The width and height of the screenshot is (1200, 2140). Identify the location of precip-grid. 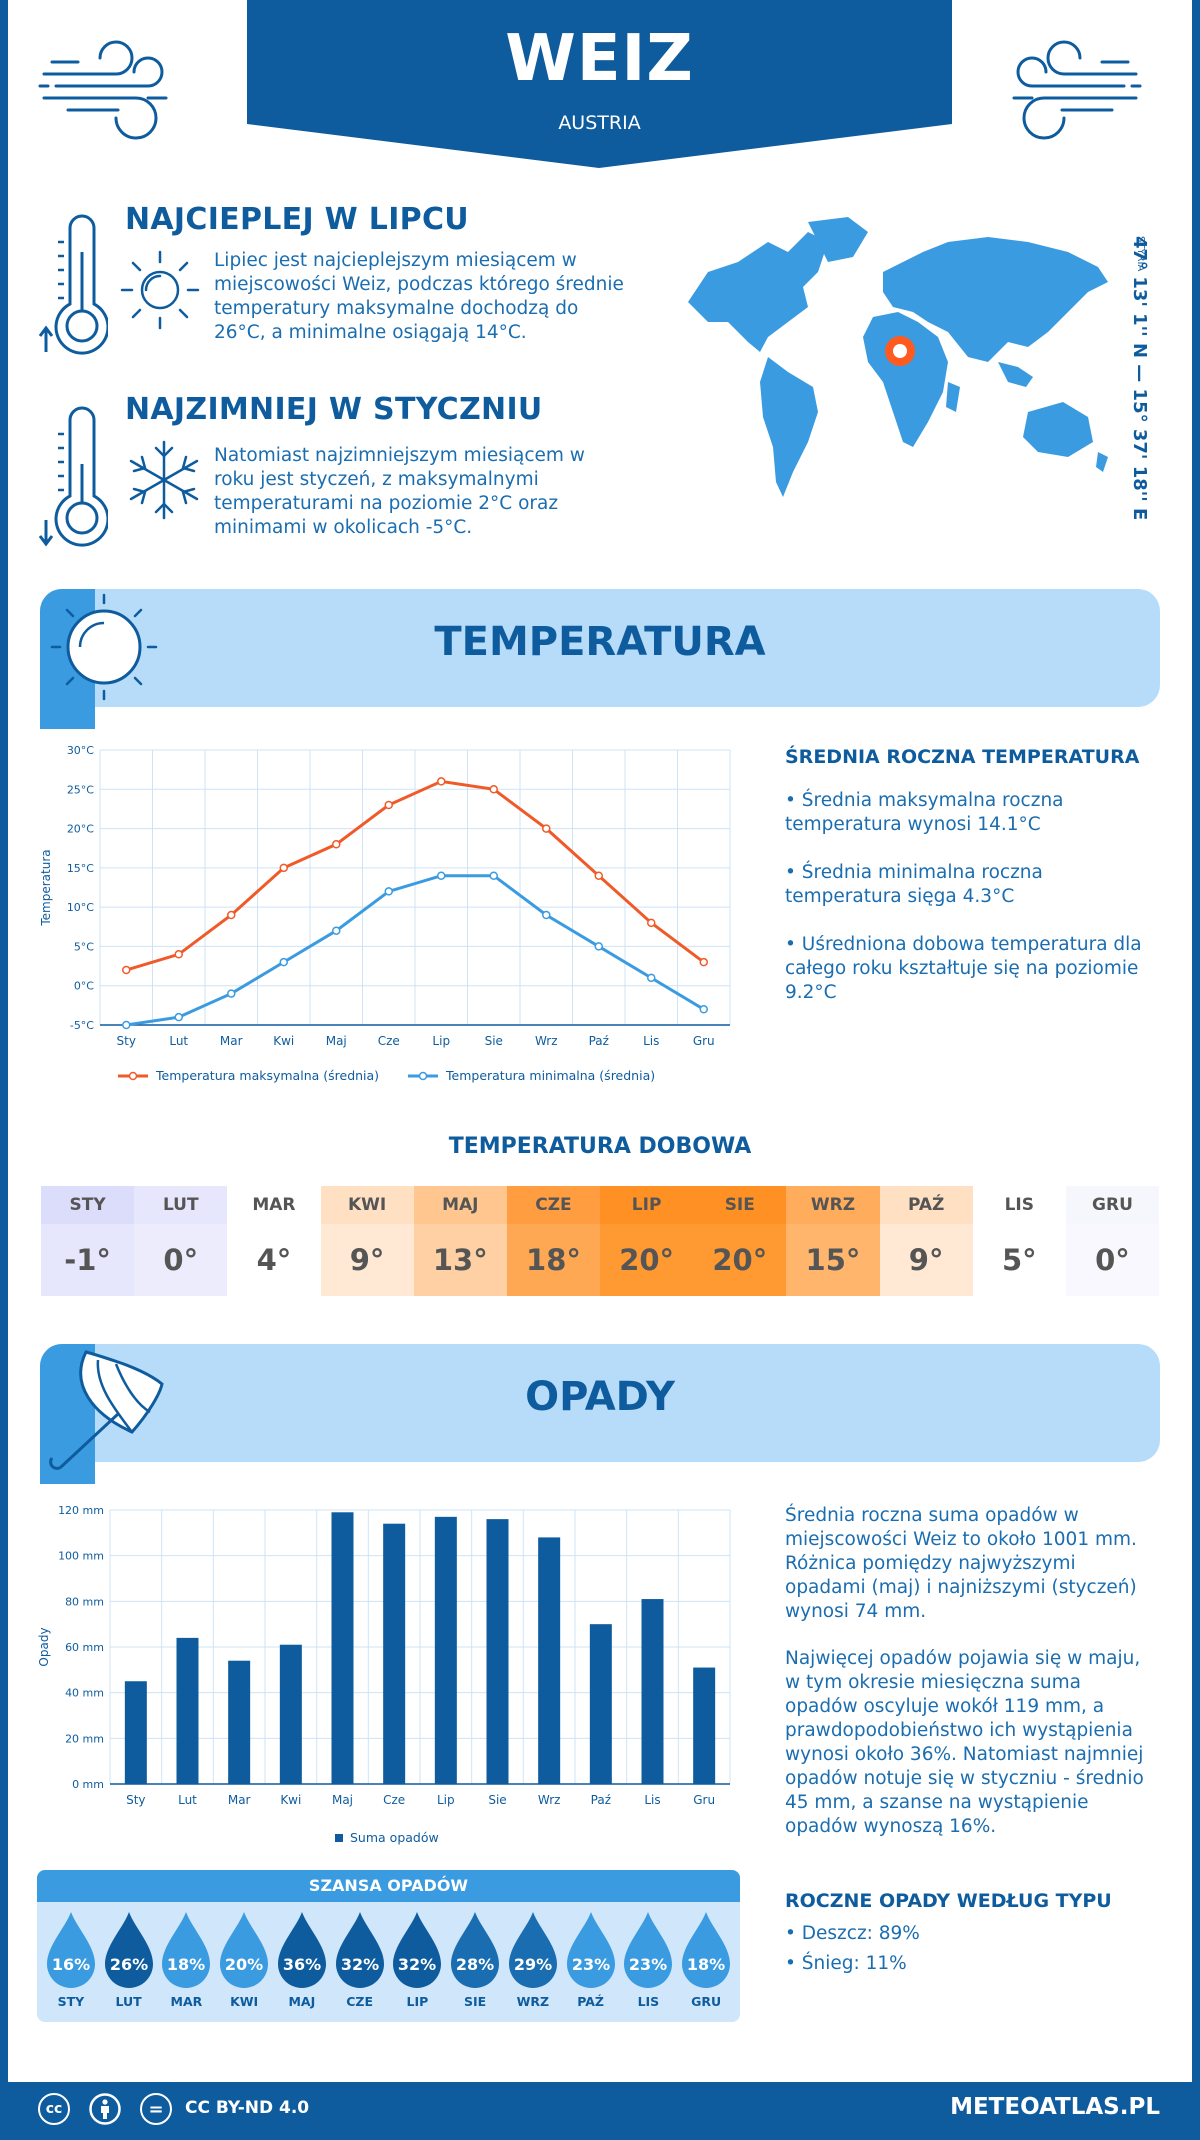
(420, 1647).